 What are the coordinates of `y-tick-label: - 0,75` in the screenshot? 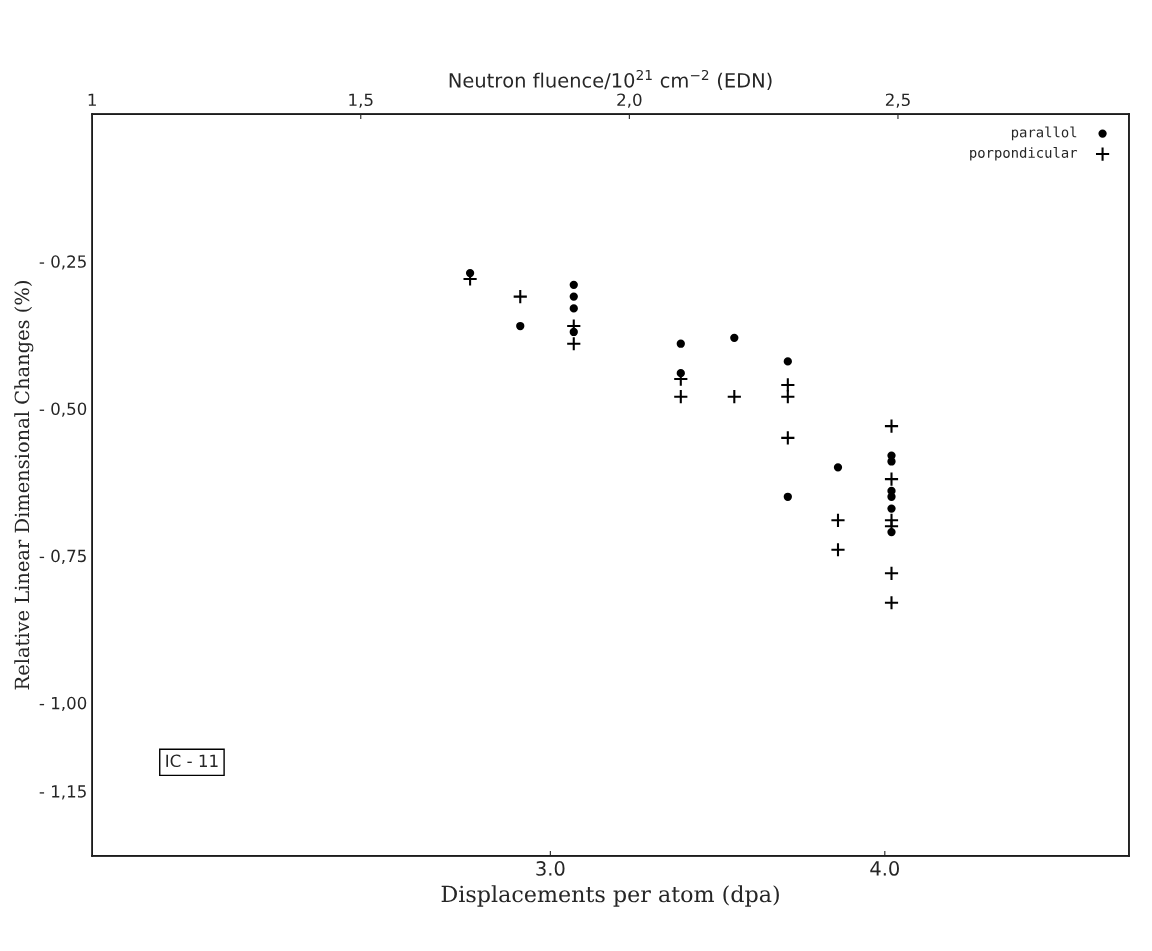 It's located at (62, 556).